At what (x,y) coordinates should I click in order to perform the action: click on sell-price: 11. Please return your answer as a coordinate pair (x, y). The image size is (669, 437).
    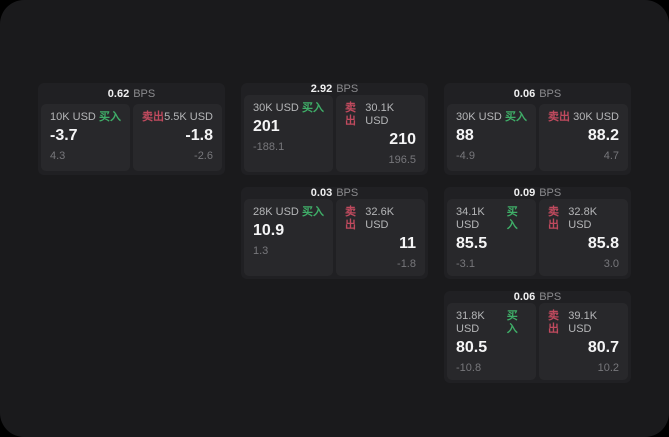
    Looking at the image, I should click on (407, 243).